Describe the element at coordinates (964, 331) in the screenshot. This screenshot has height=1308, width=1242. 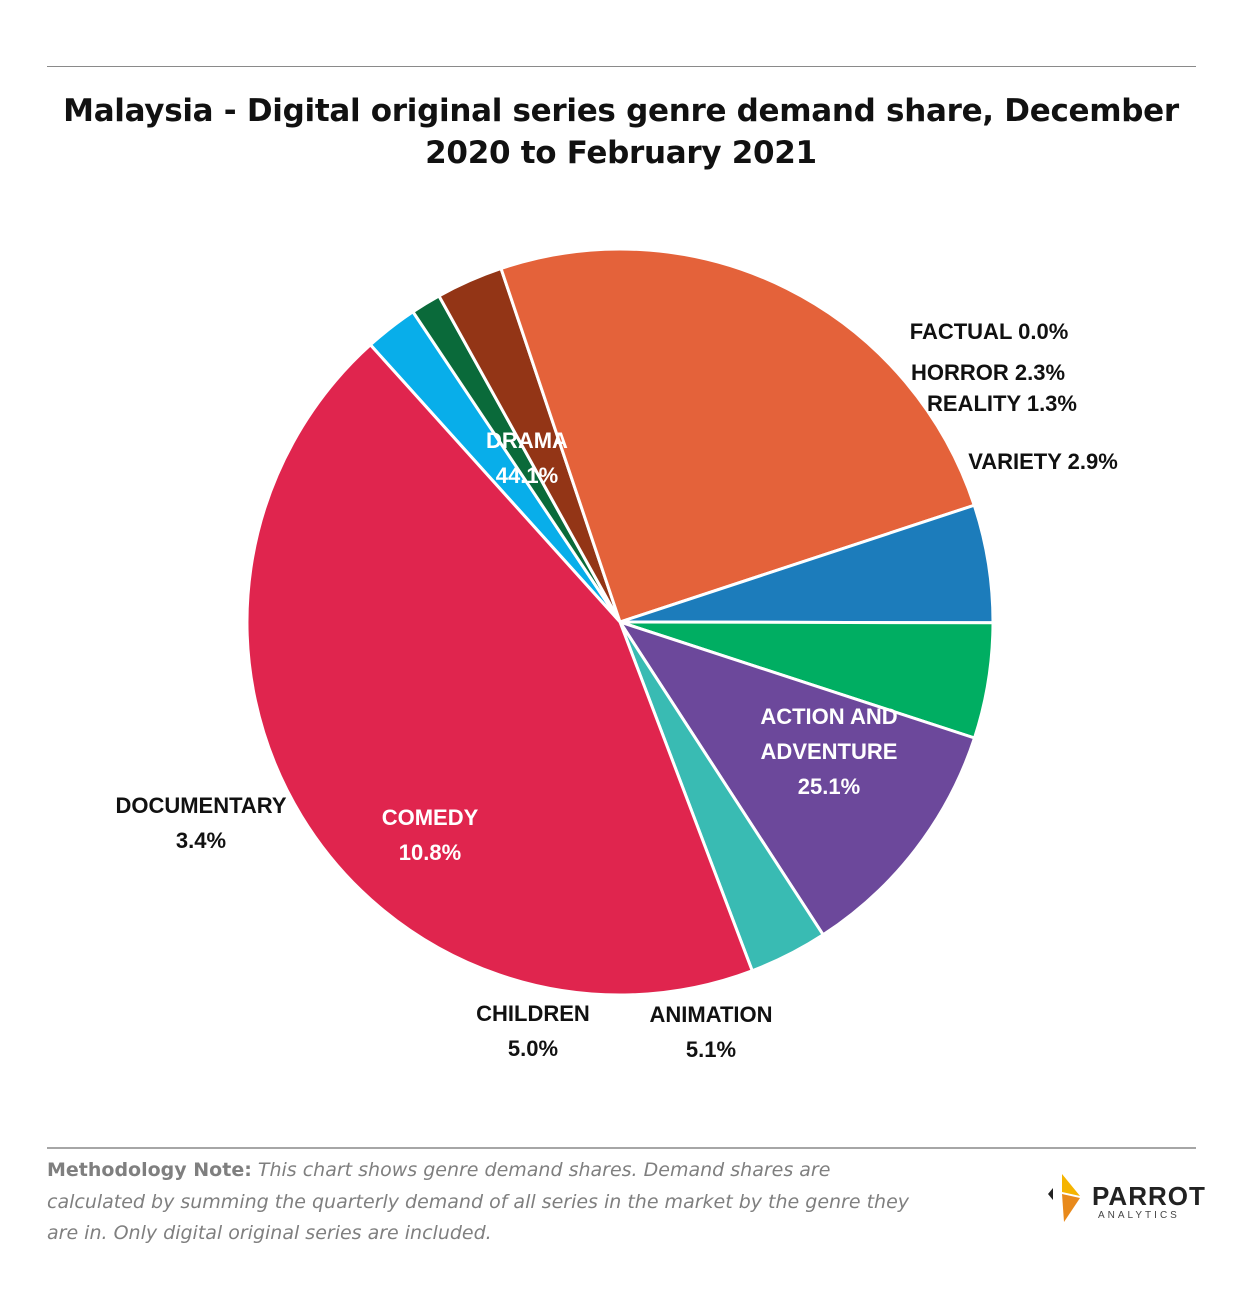
I see `label-factual-name: FACTUAL` at that location.